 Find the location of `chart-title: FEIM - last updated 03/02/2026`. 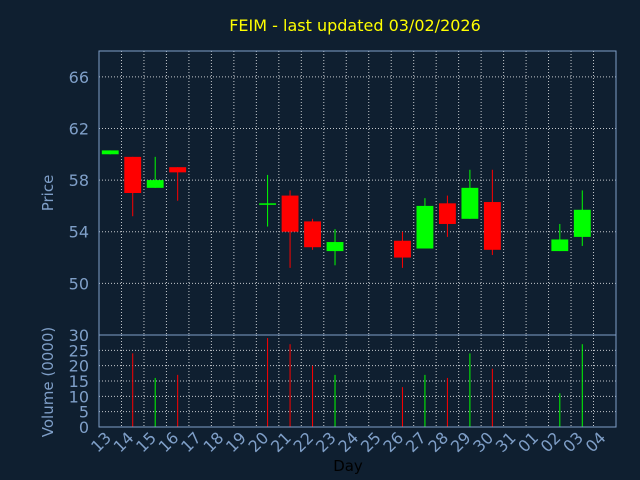

chart-title: FEIM - last updated 03/02/2026 is located at coordinates (355, 25).